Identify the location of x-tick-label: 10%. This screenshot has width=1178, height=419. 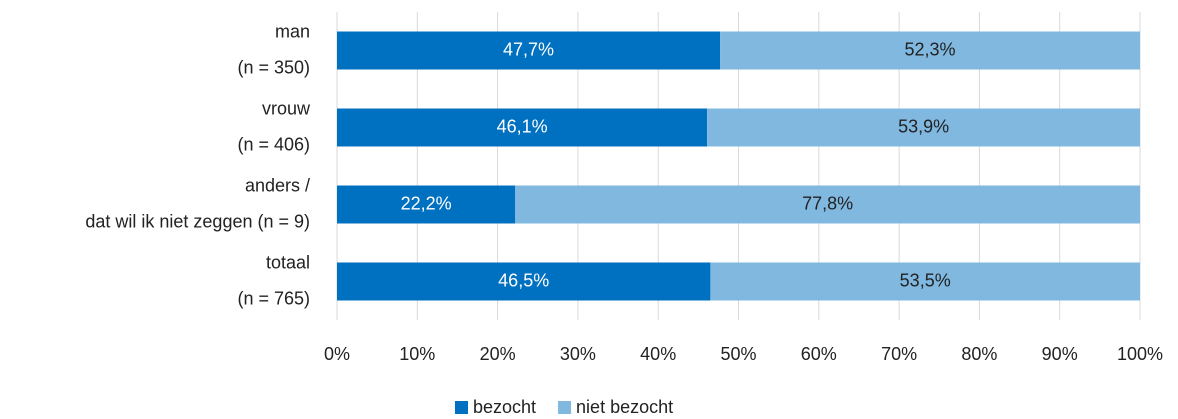
(417, 354).